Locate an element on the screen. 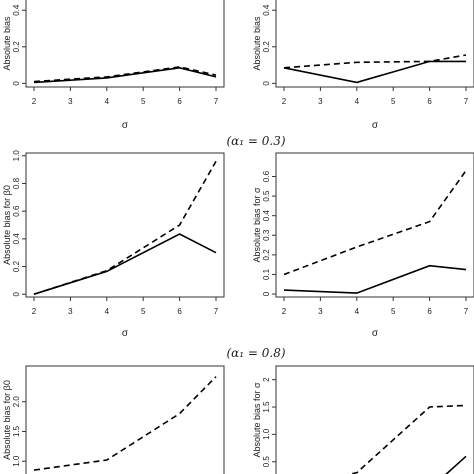 This screenshot has width=474, height=474. y-tick-label: 2.0 is located at coordinates (16, 402).